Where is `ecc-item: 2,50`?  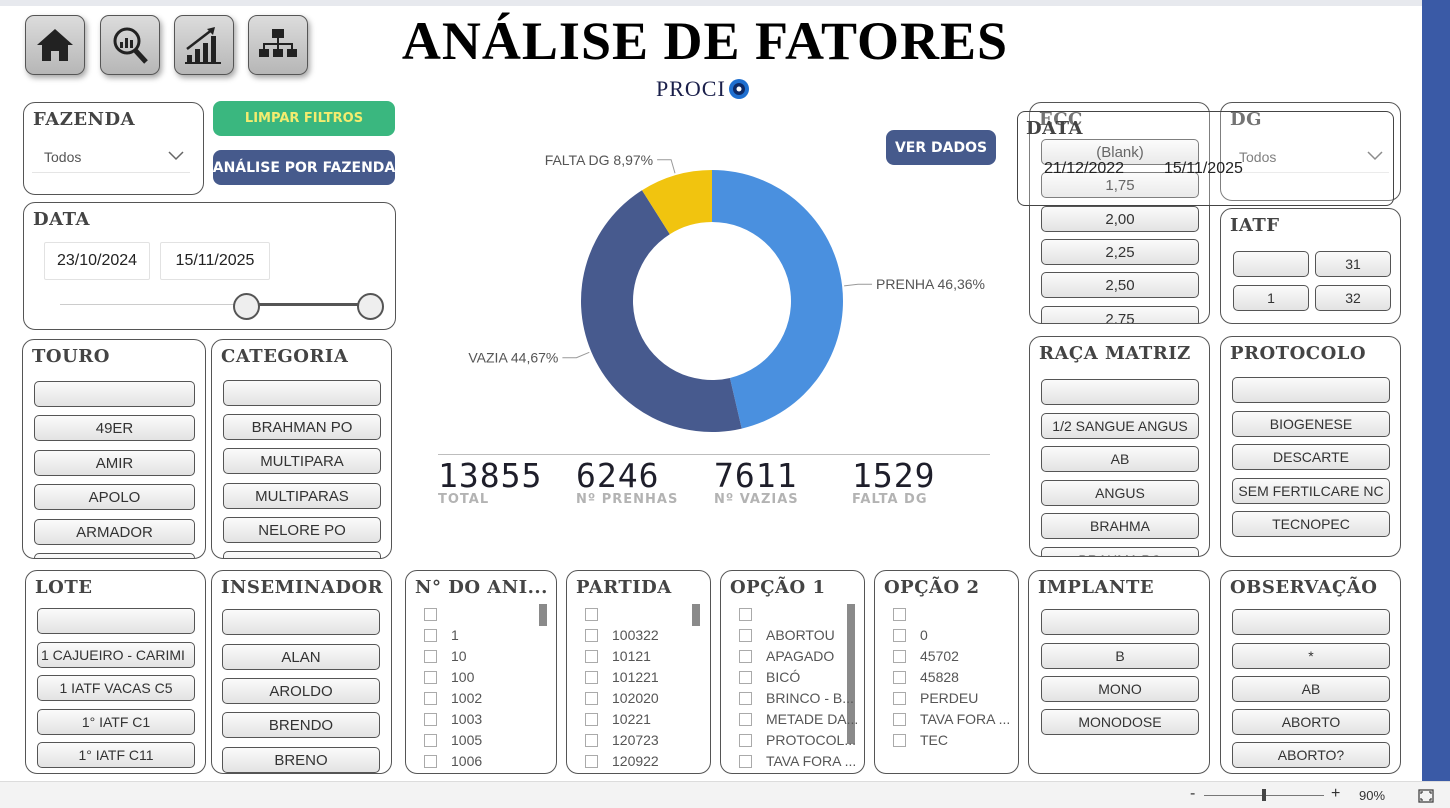 ecc-item: 2,50 is located at coordinates (1120, 285).